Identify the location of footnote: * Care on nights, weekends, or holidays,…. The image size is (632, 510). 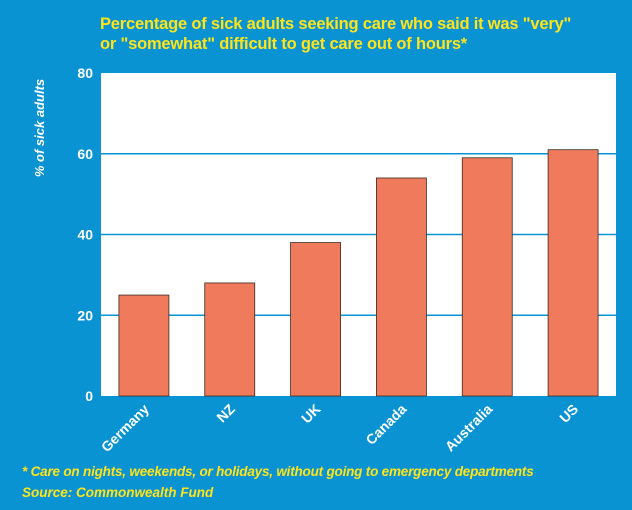
(278, 471).